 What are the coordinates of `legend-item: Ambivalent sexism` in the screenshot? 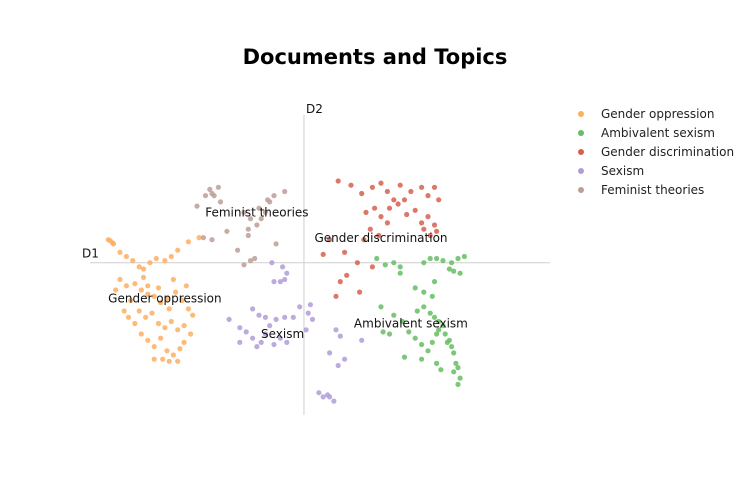 It's located at (646, 133).